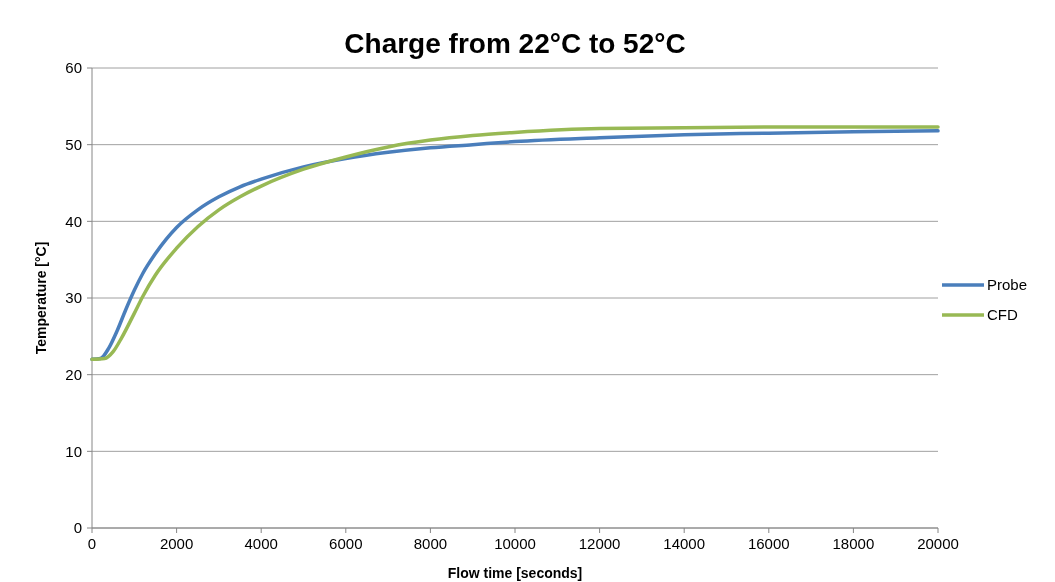 The image size is (1055, 582). What do you see at coordinates (77, 528) in the screenshot?
I see `y-tick-label: 0` at bounding box center [77, 528].